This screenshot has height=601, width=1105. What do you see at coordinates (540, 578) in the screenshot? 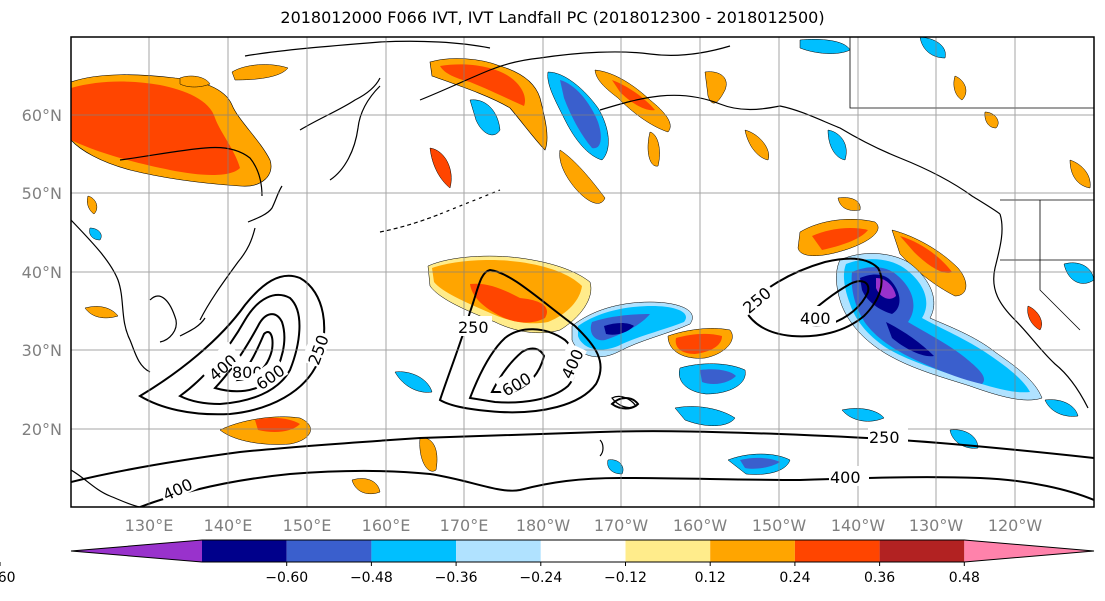
I see `colorbar-tick-label: −0.24` at bounding box center [540, 578].